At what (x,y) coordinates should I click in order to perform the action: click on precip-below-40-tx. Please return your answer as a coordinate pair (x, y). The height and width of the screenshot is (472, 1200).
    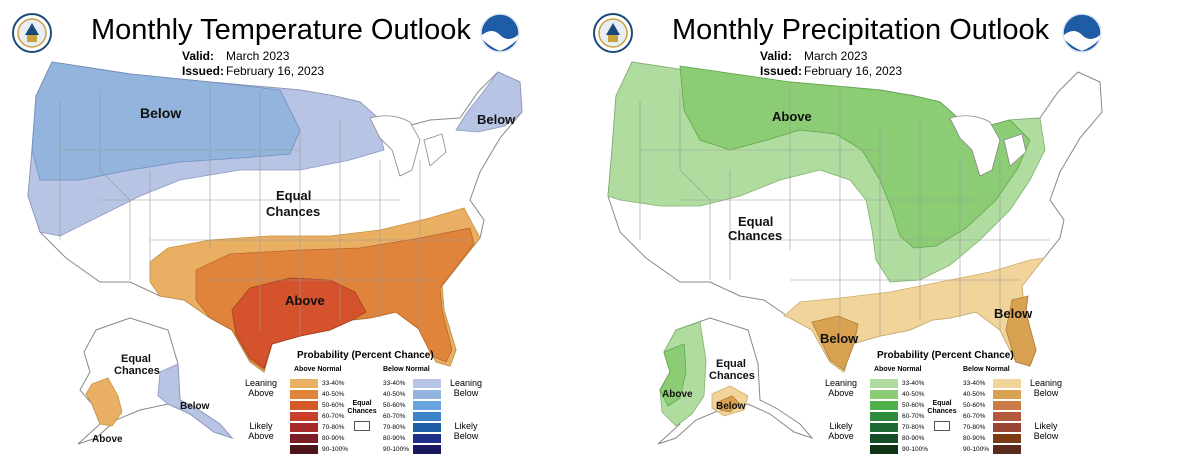
    Looking at the image, I should click on (835, 343).